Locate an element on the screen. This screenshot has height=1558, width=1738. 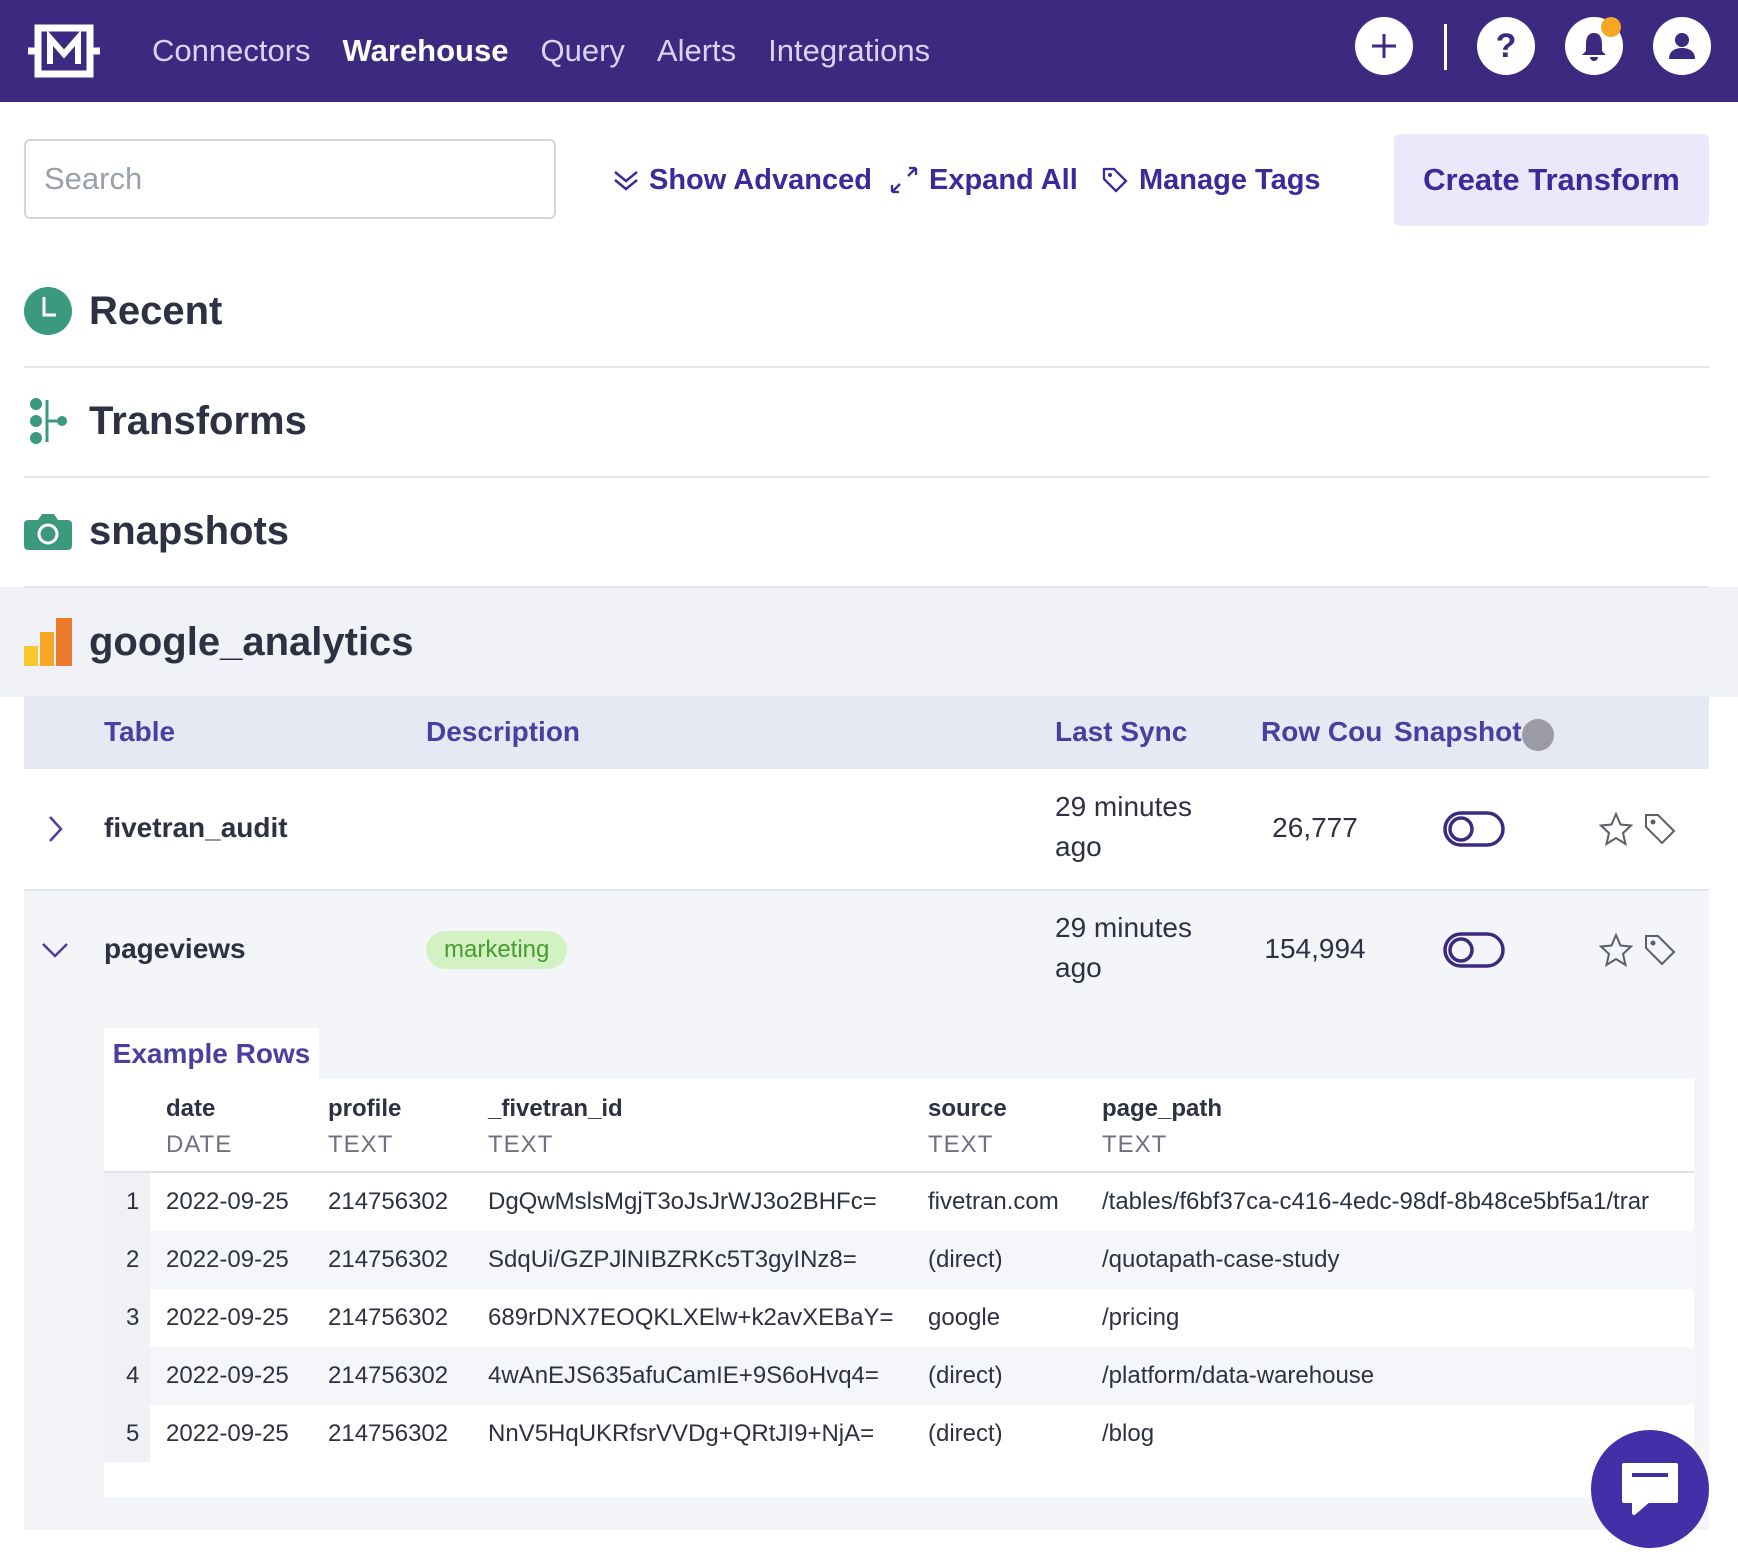
row-index: 2 is located at coordinates (133, 1259).